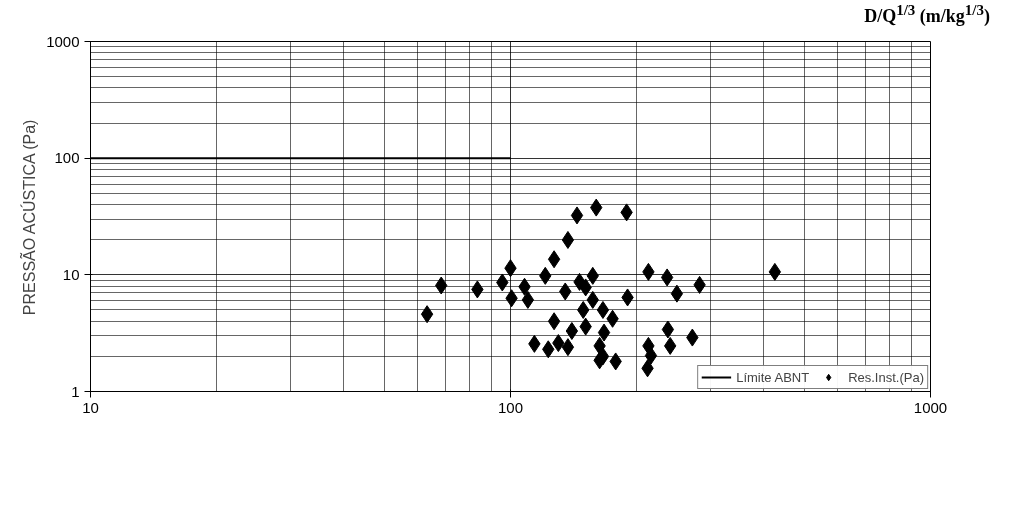 This screenshot has height=532, width=1022. Describe the element at coordinates (71, 274) in the screenshot. I see `y-tick-label: 10` at that location.